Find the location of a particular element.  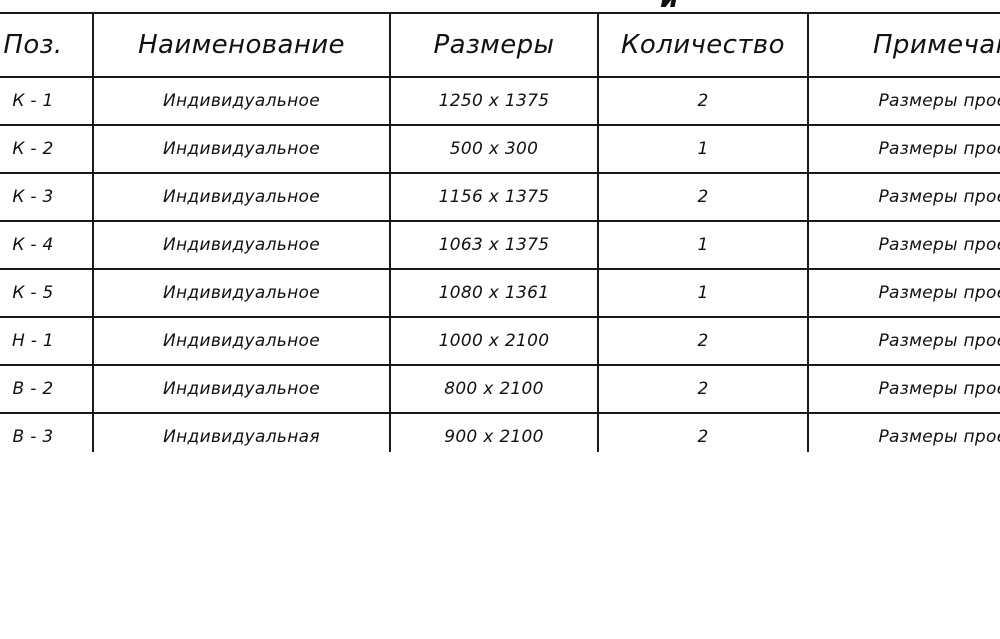

cell-dimension: 500 х 300 is located at coordinates (494, 149).